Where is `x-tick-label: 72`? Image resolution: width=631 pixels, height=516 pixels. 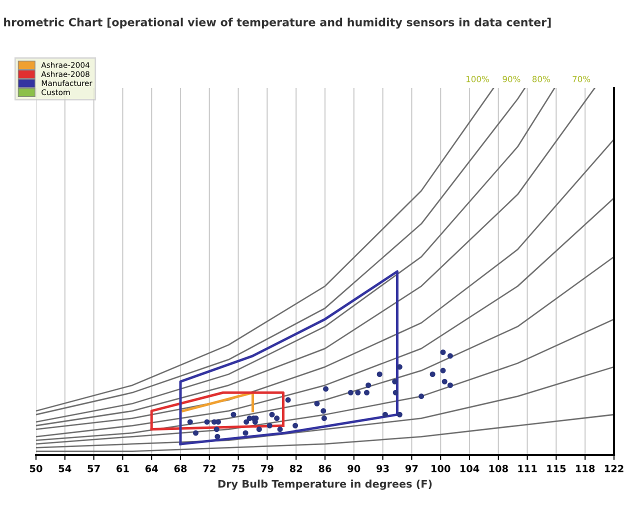 x-tick-label: 72 is located at coordinates (209, 468).